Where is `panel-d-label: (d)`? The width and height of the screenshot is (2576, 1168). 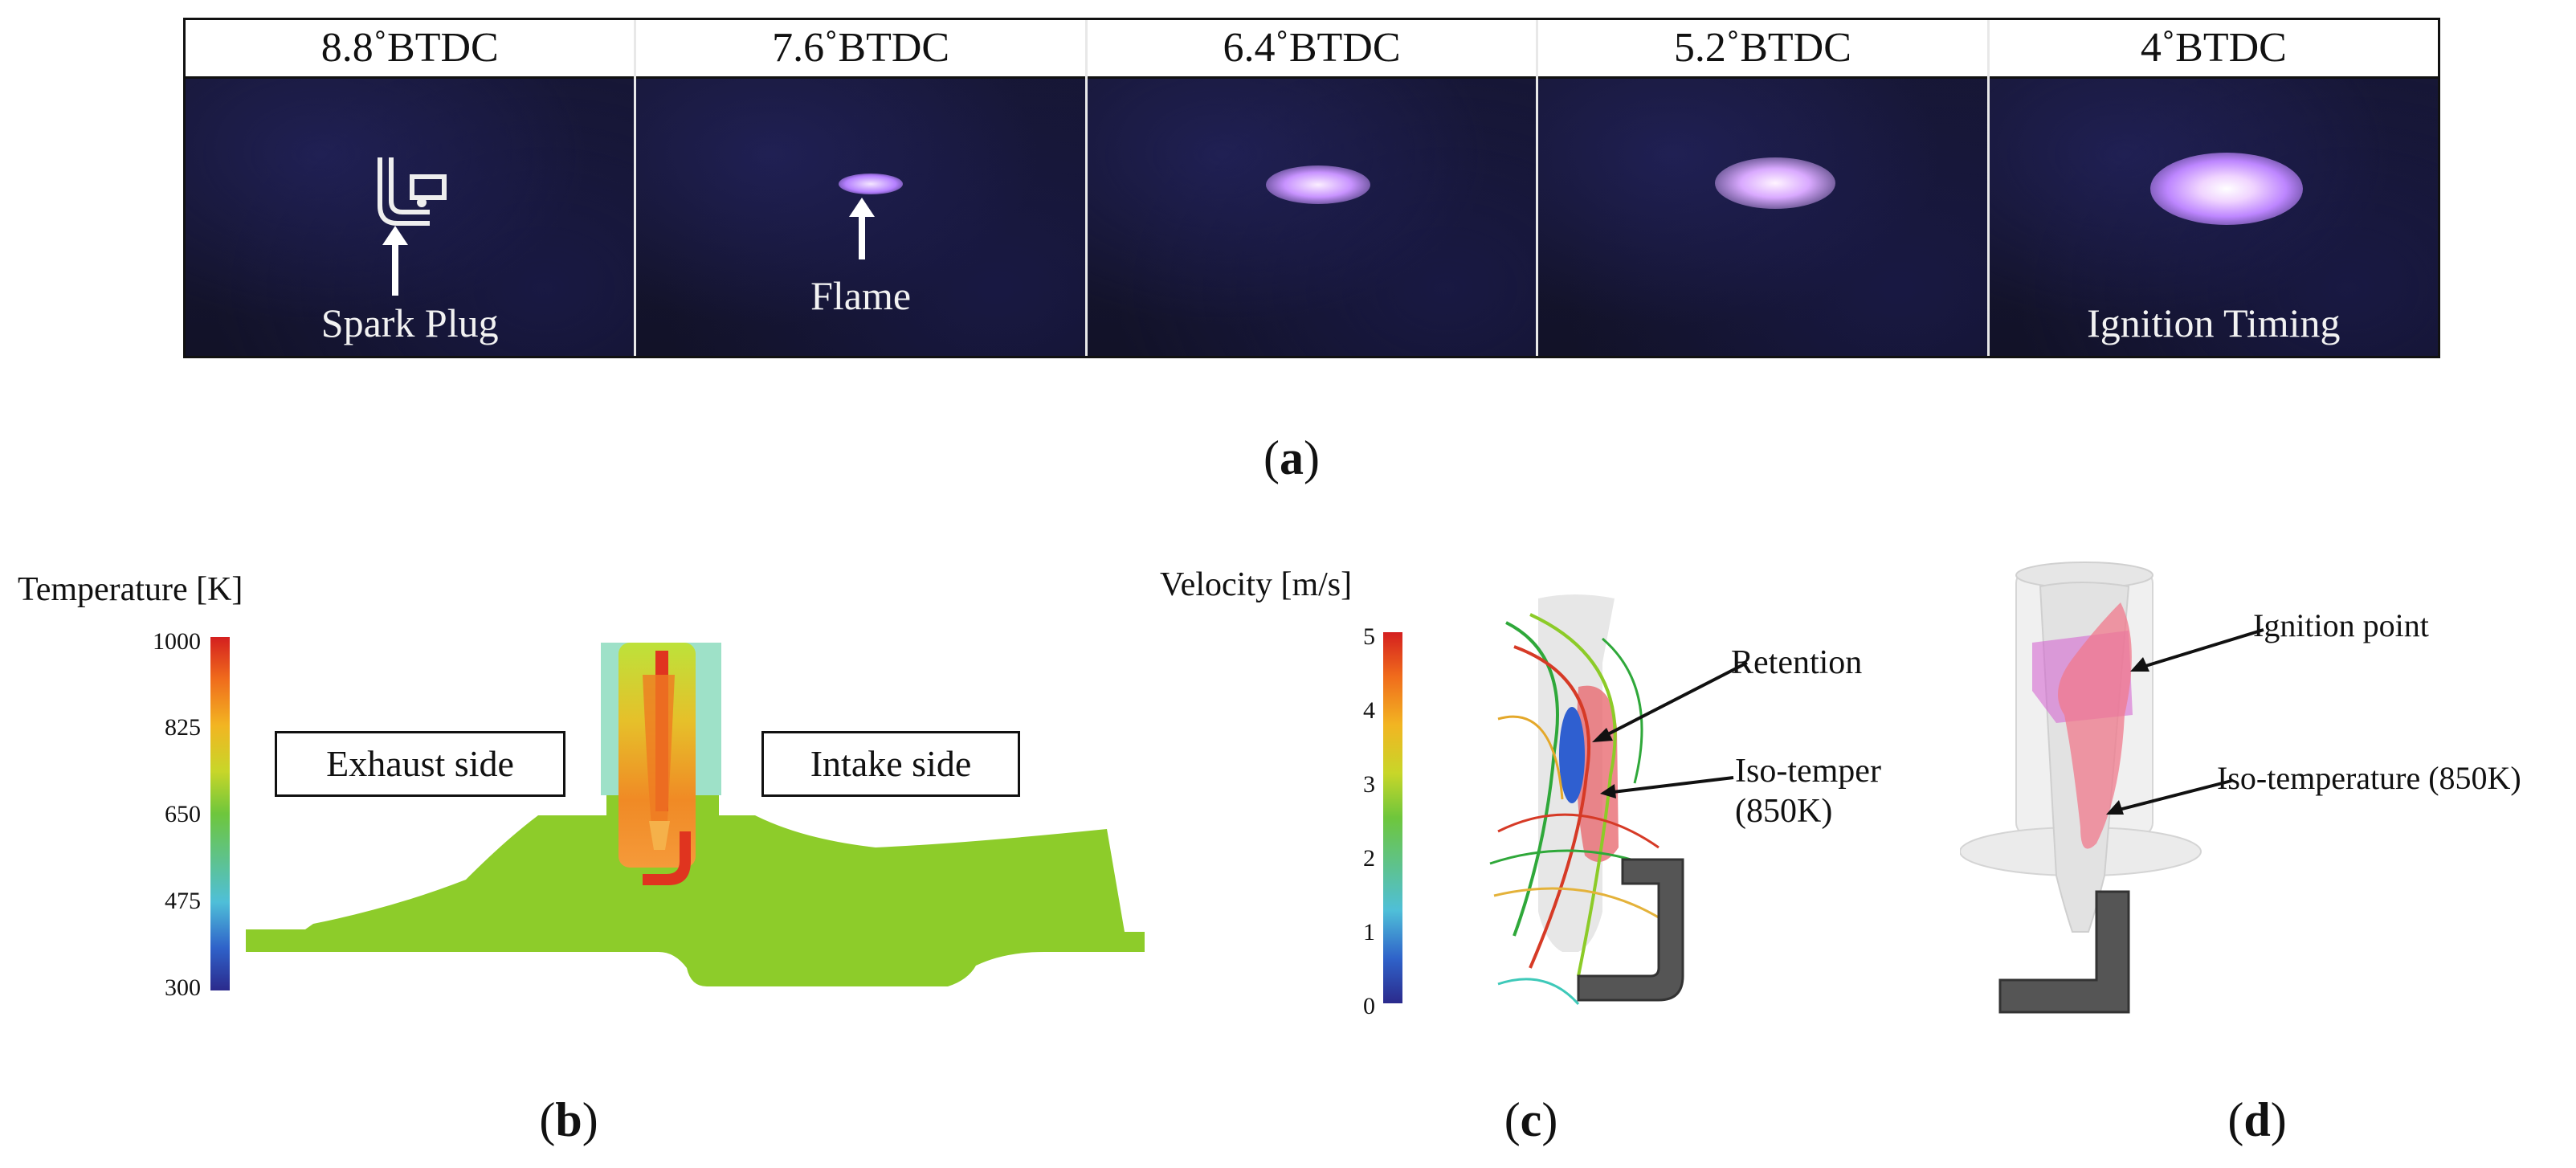 panel-d-label: (d) is located at coordinates (2257, 1119).